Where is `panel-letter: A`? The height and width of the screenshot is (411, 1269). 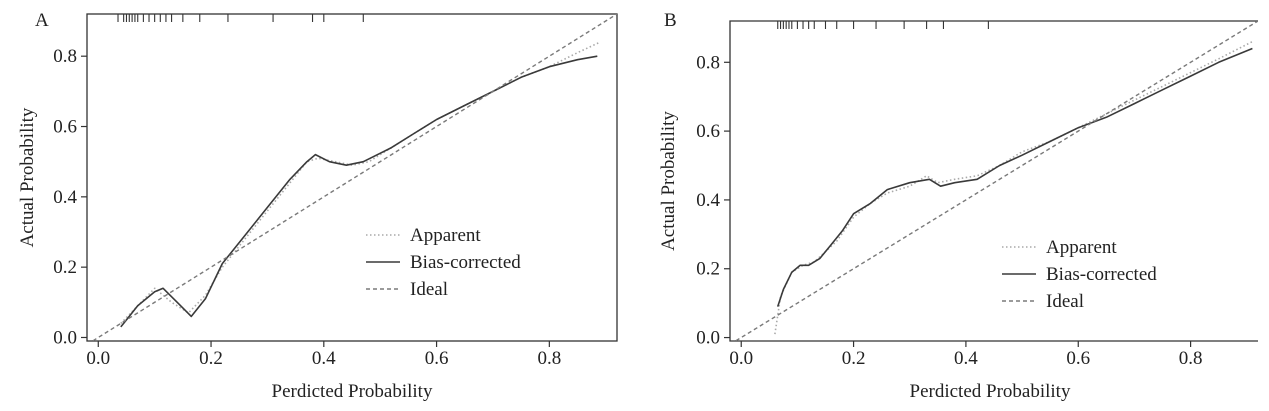 panel-letter: A is located at coordinates (42, 20).